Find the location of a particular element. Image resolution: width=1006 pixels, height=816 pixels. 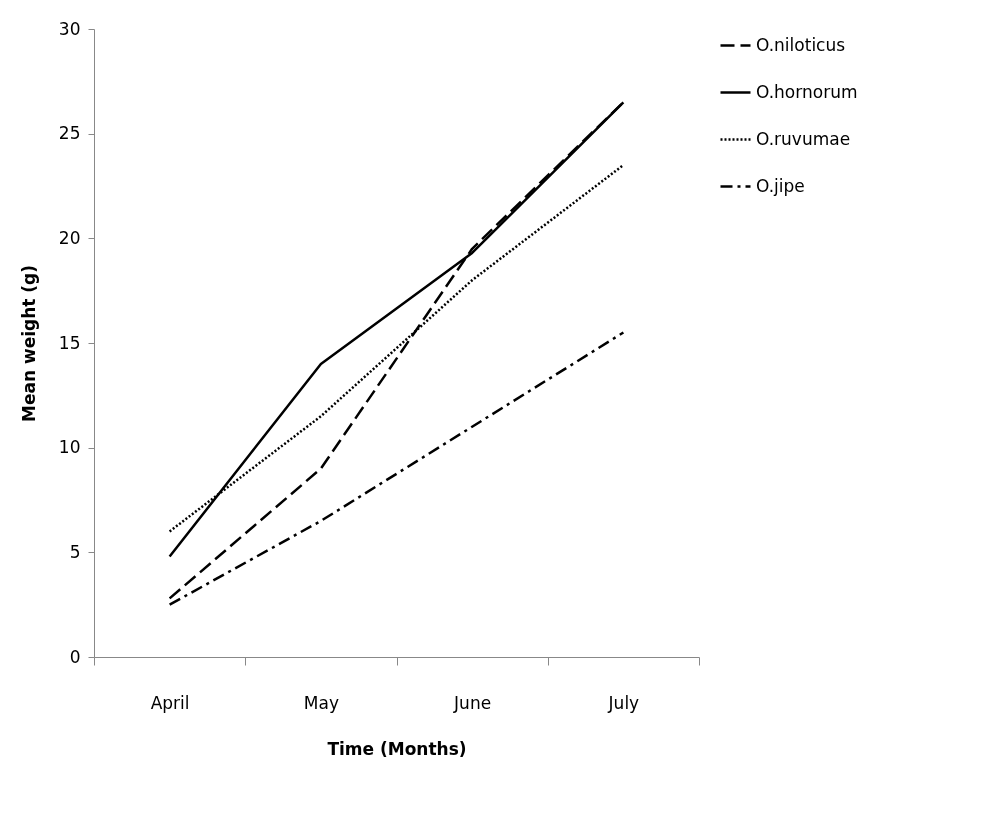

legend-label: O.hornorum is located at coordinates (807, 91).